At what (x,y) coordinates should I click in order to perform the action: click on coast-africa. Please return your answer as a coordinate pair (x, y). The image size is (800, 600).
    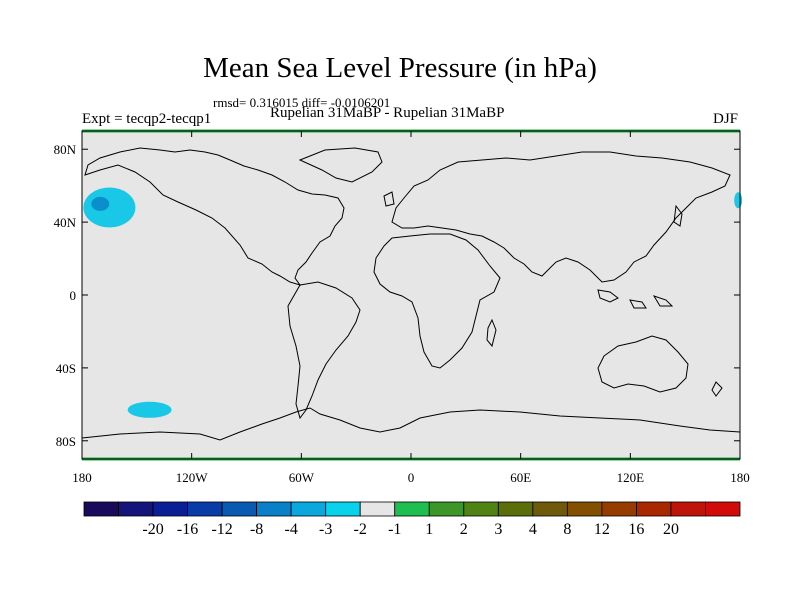
    Looking at the image, I should click on (437, 301).